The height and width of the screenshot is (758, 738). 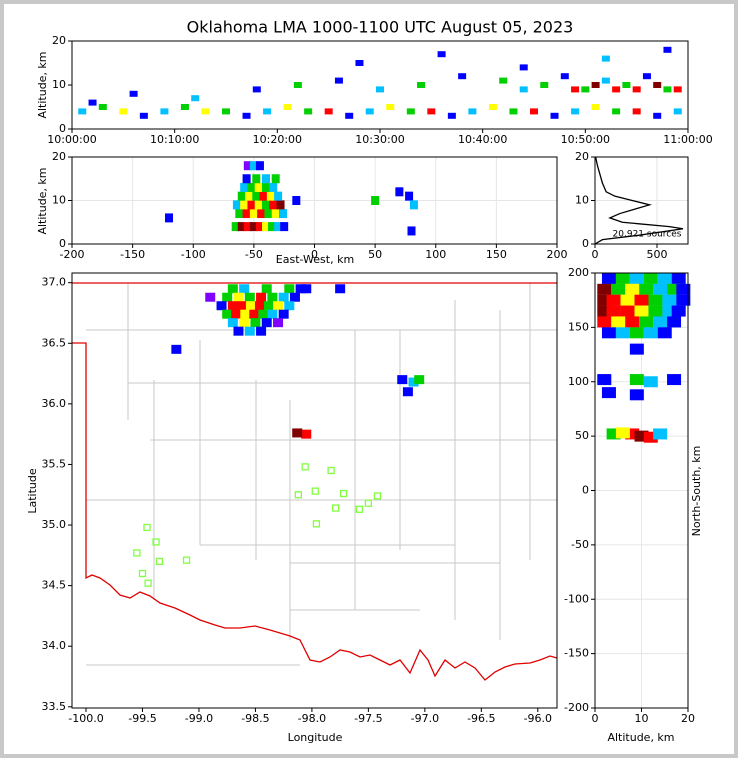 What do you see at coordinates (425, 718) in the screenshot?
I see `x-tick-label: -97.0` at bounding box center [425, 718].